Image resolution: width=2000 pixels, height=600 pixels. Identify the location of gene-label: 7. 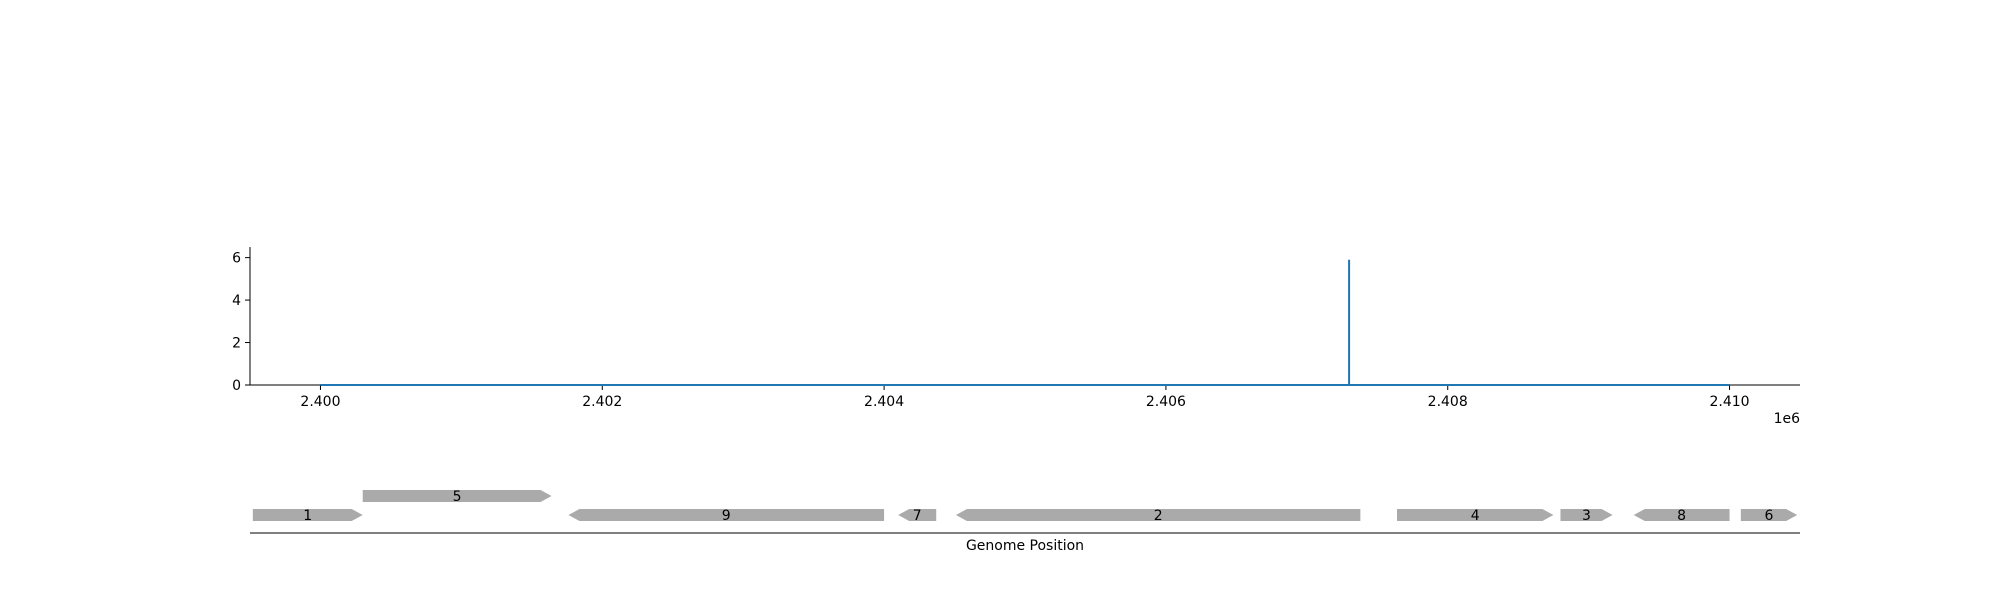
(917, 516).